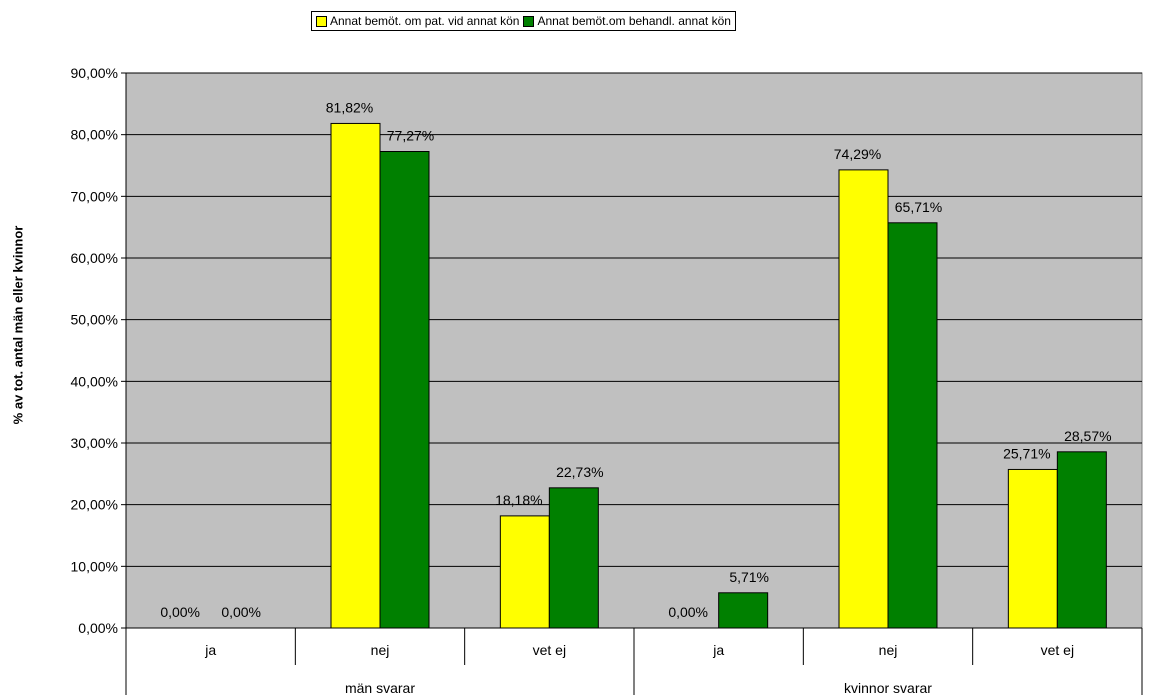  What do you see at coordinates (94, 196) in the screenshot?
I see `y-tick-label: 70,00%` at bounding box center [94, 196].